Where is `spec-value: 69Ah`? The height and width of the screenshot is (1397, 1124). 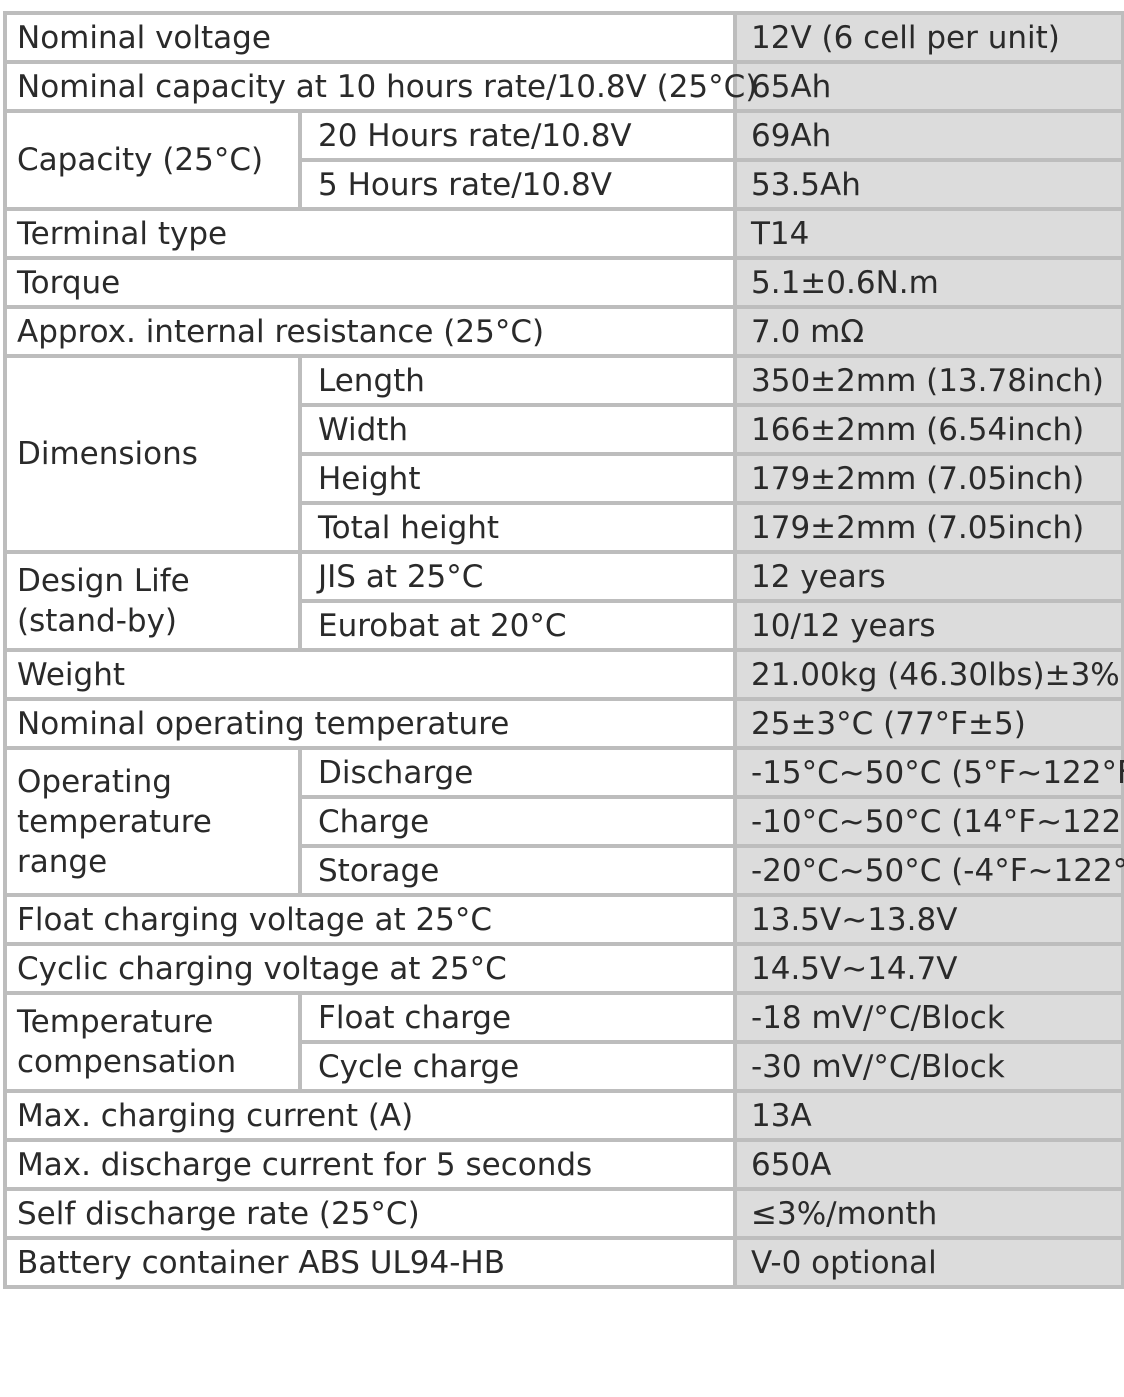
spec-value: 69Ah is located at coordinates (929, 136).